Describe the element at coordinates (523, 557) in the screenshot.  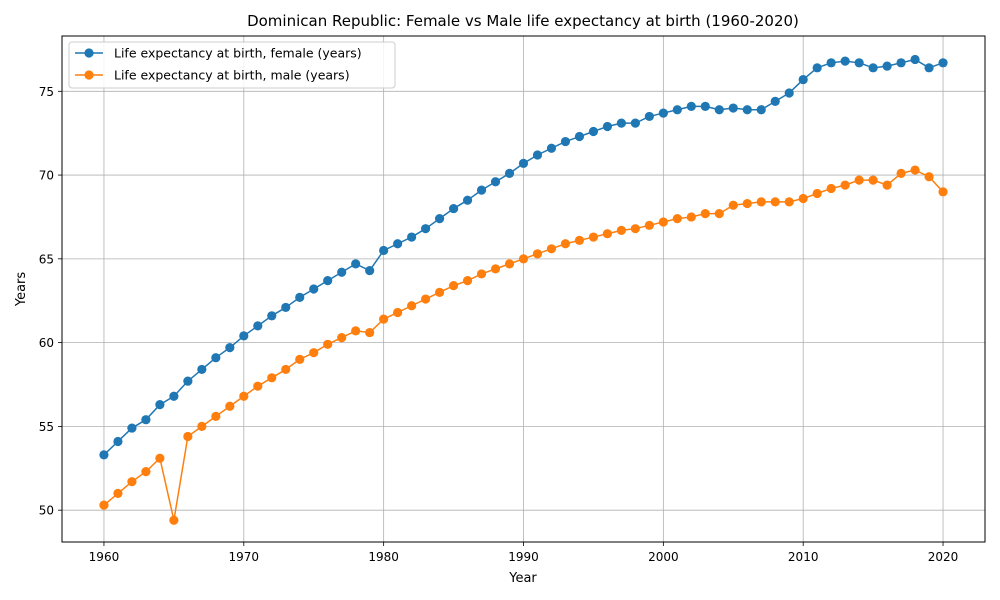
I see `x-tick-label: 1990` at that location.